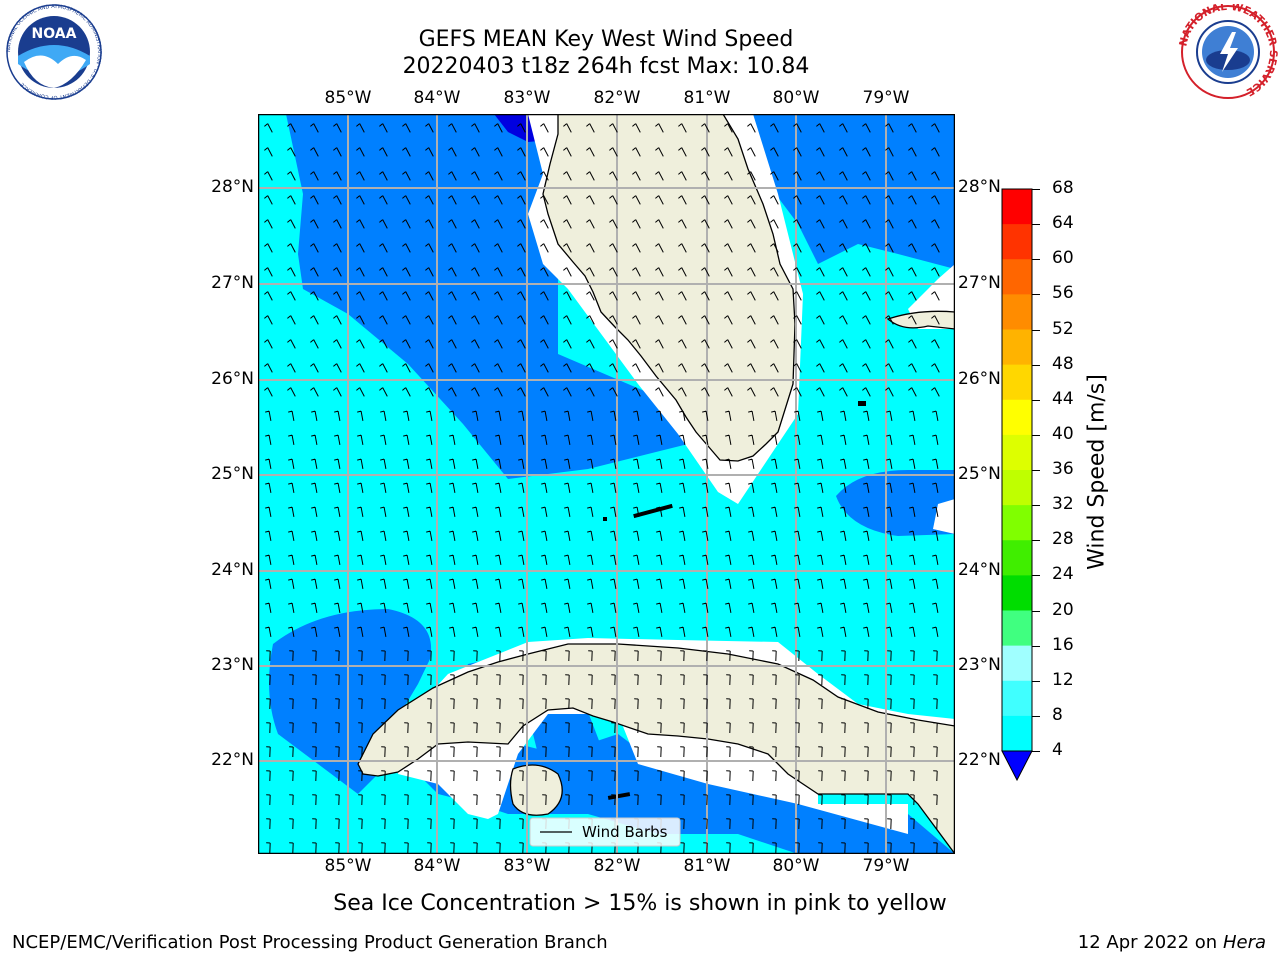 Image resolution: width=1280 pixels, height=960 pixels. Describe the element at coordinates (527, 866) in the screenshot. I see `lon-tick-bot: 83°W` at that location.